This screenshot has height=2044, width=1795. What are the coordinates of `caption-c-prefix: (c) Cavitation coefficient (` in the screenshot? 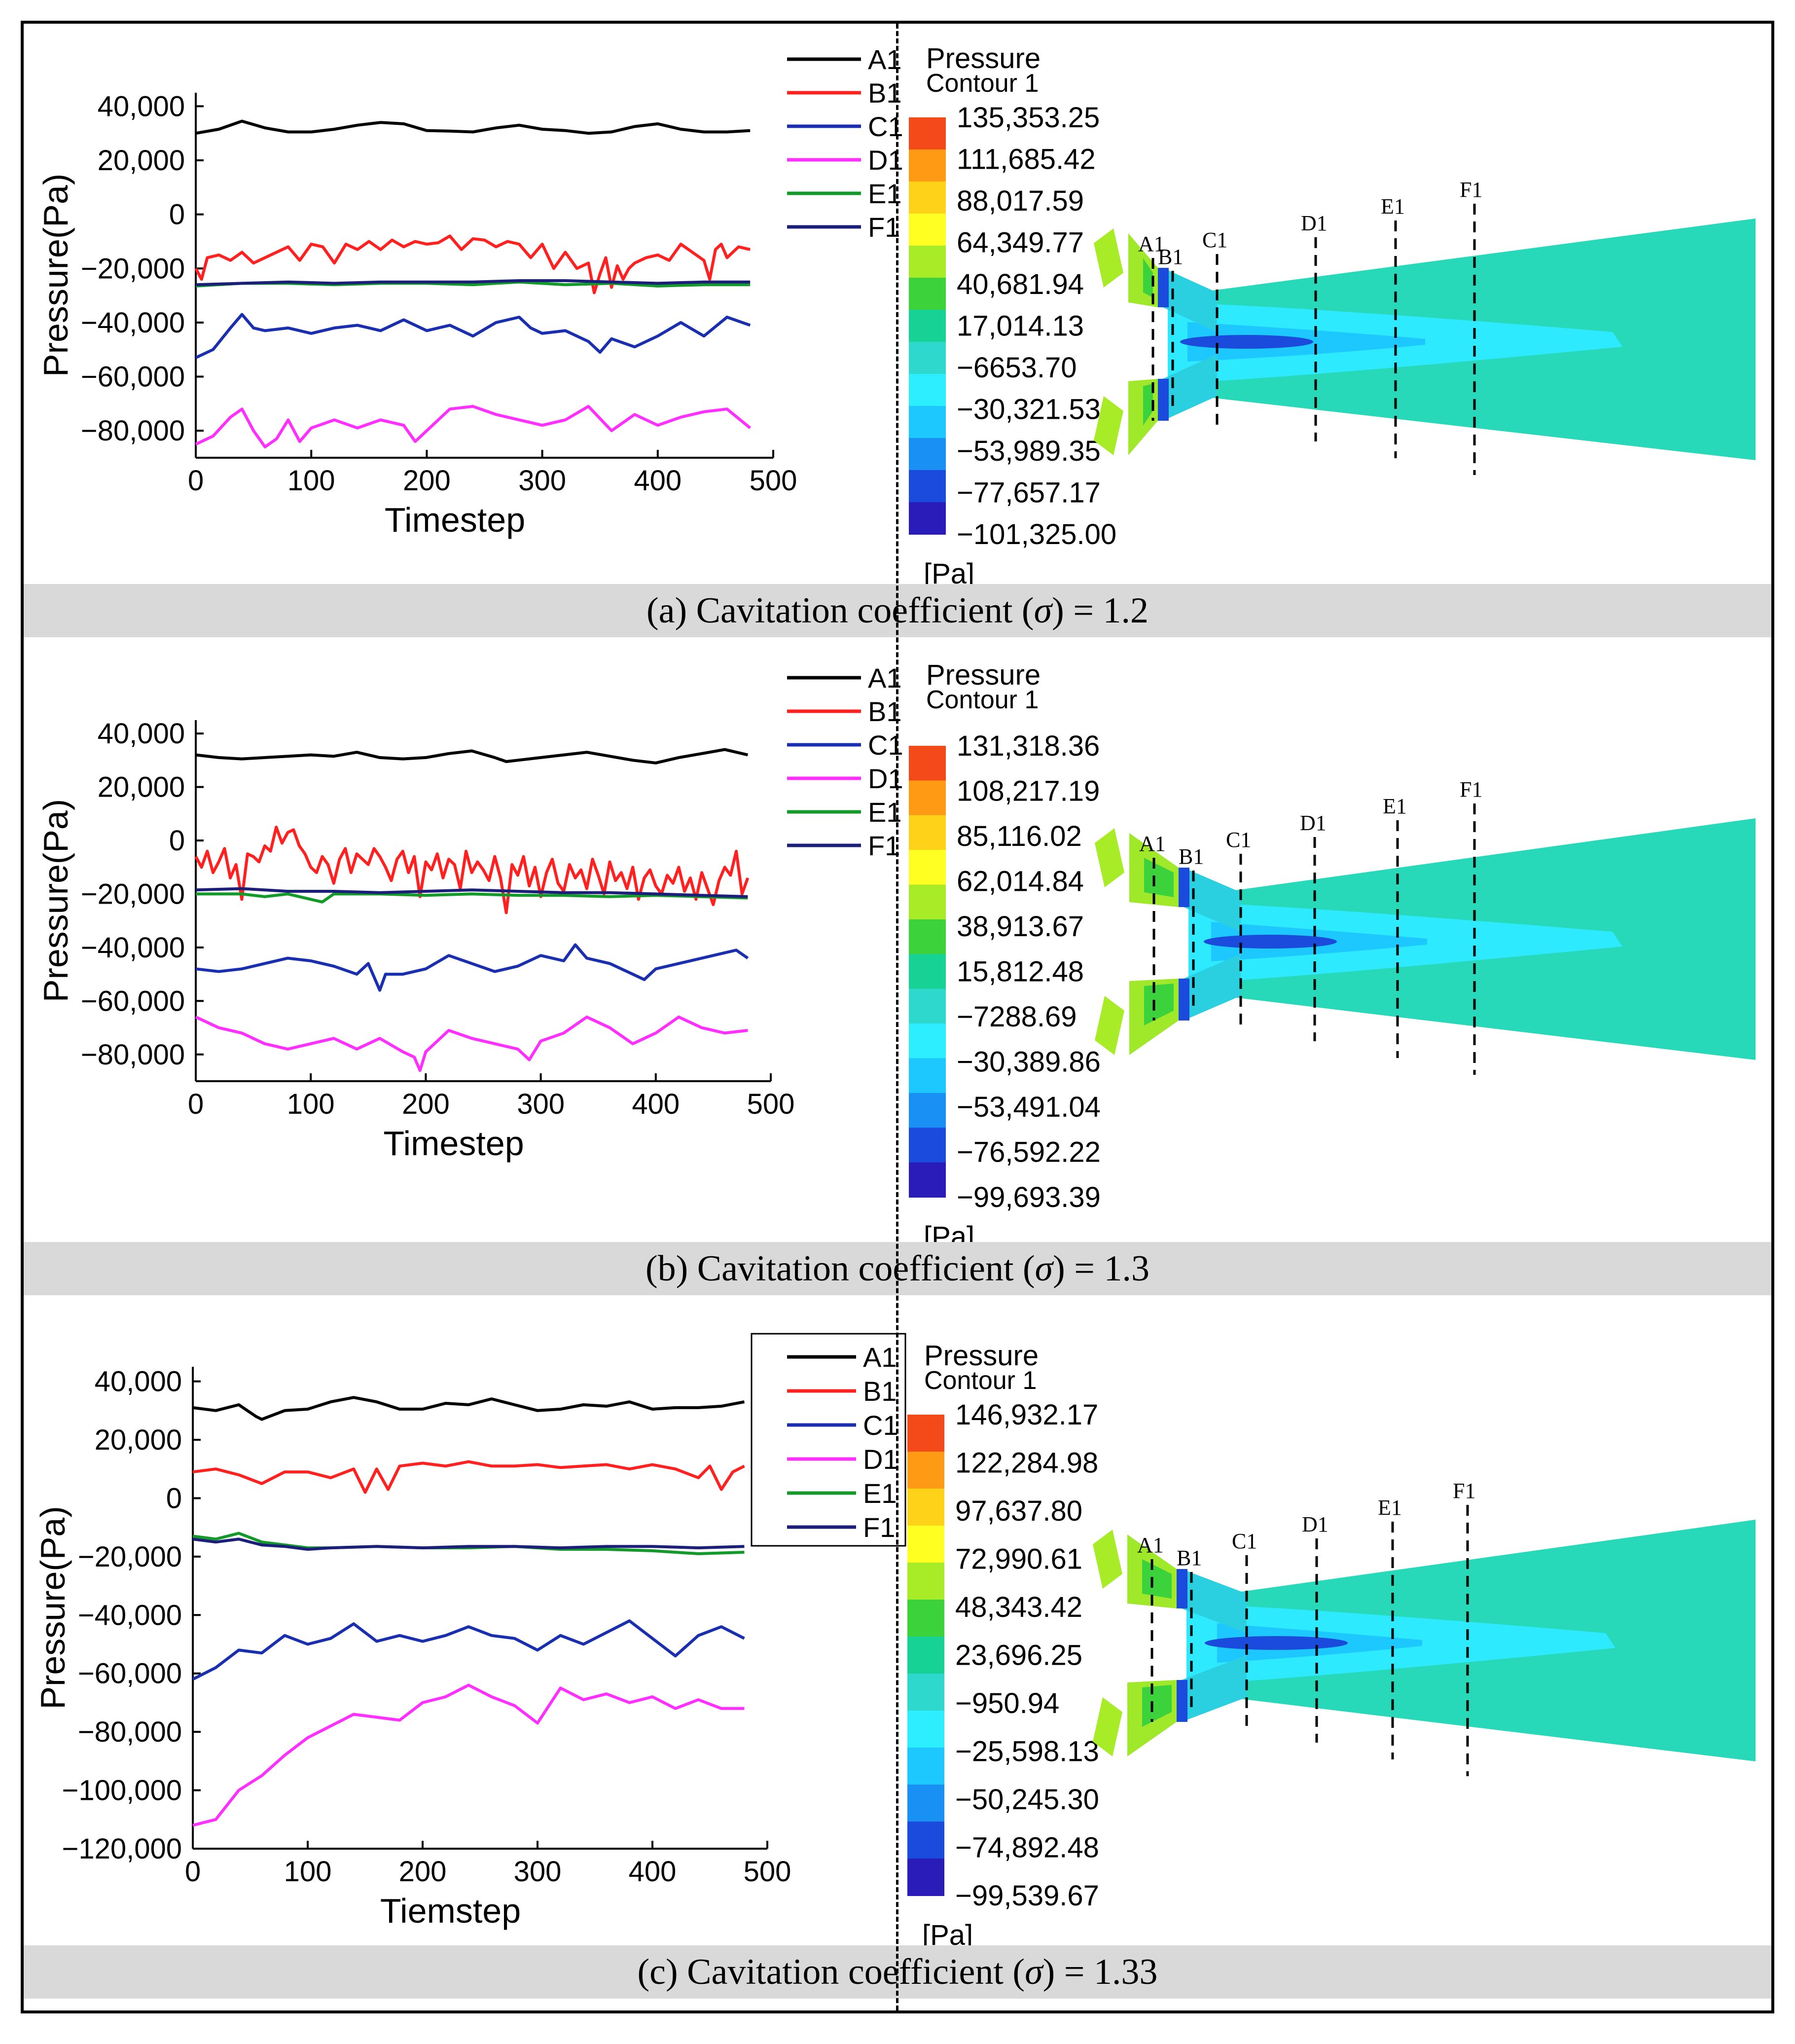 It's located at (831, 1972).